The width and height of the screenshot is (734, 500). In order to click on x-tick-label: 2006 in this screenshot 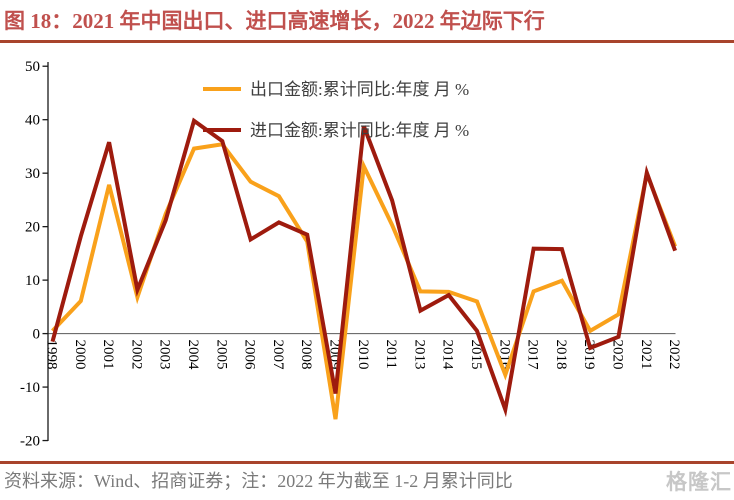, I will do `click(250, 355)`.